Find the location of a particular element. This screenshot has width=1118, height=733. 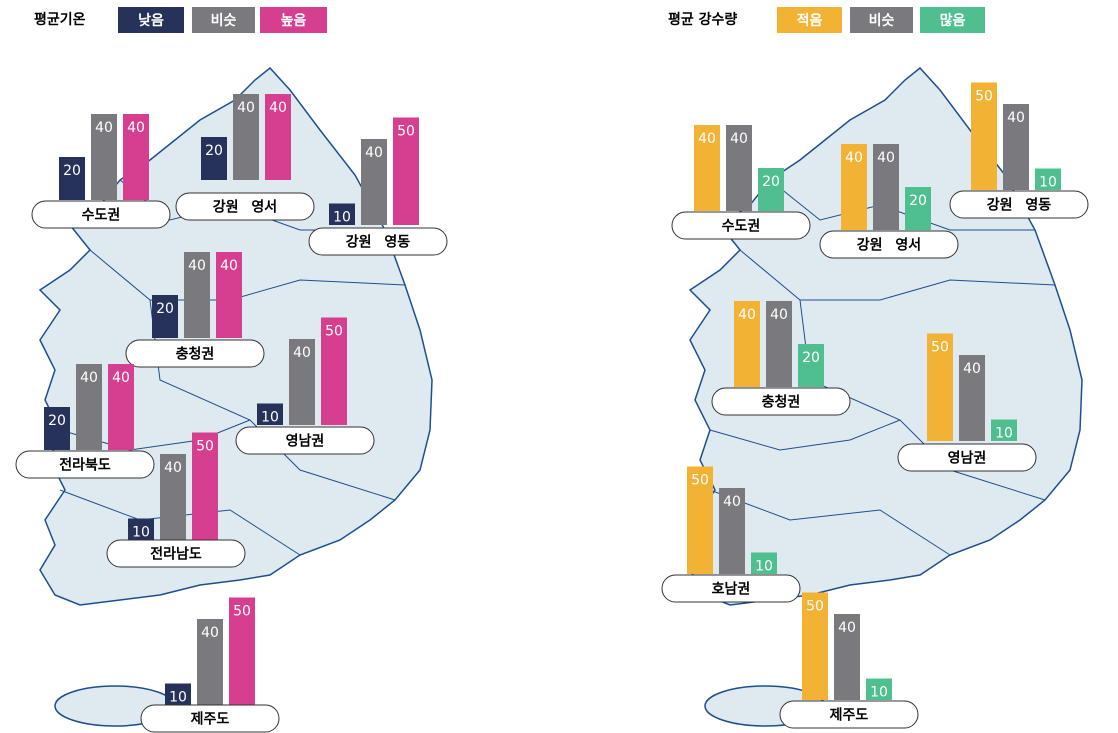

legend-label: 많음 is located at coordinates (953, 20).